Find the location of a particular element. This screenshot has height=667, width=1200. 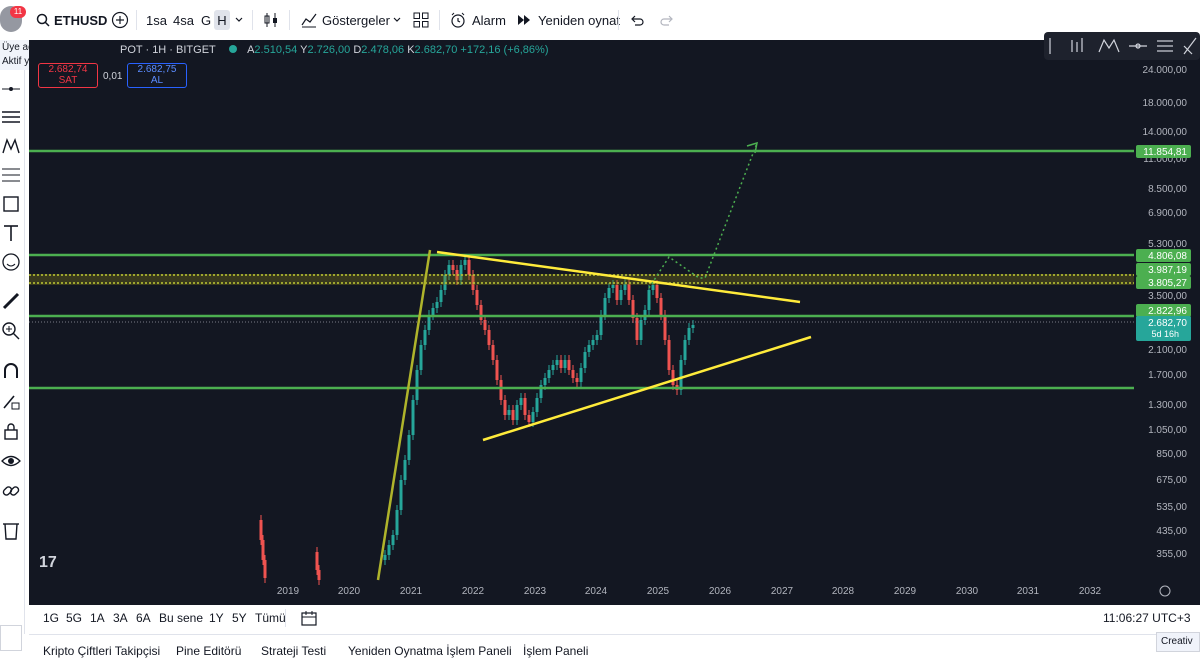

tab-replay-trading: Yeniden Oynatma İşlem Paneli is located at coordinates (430, 651).